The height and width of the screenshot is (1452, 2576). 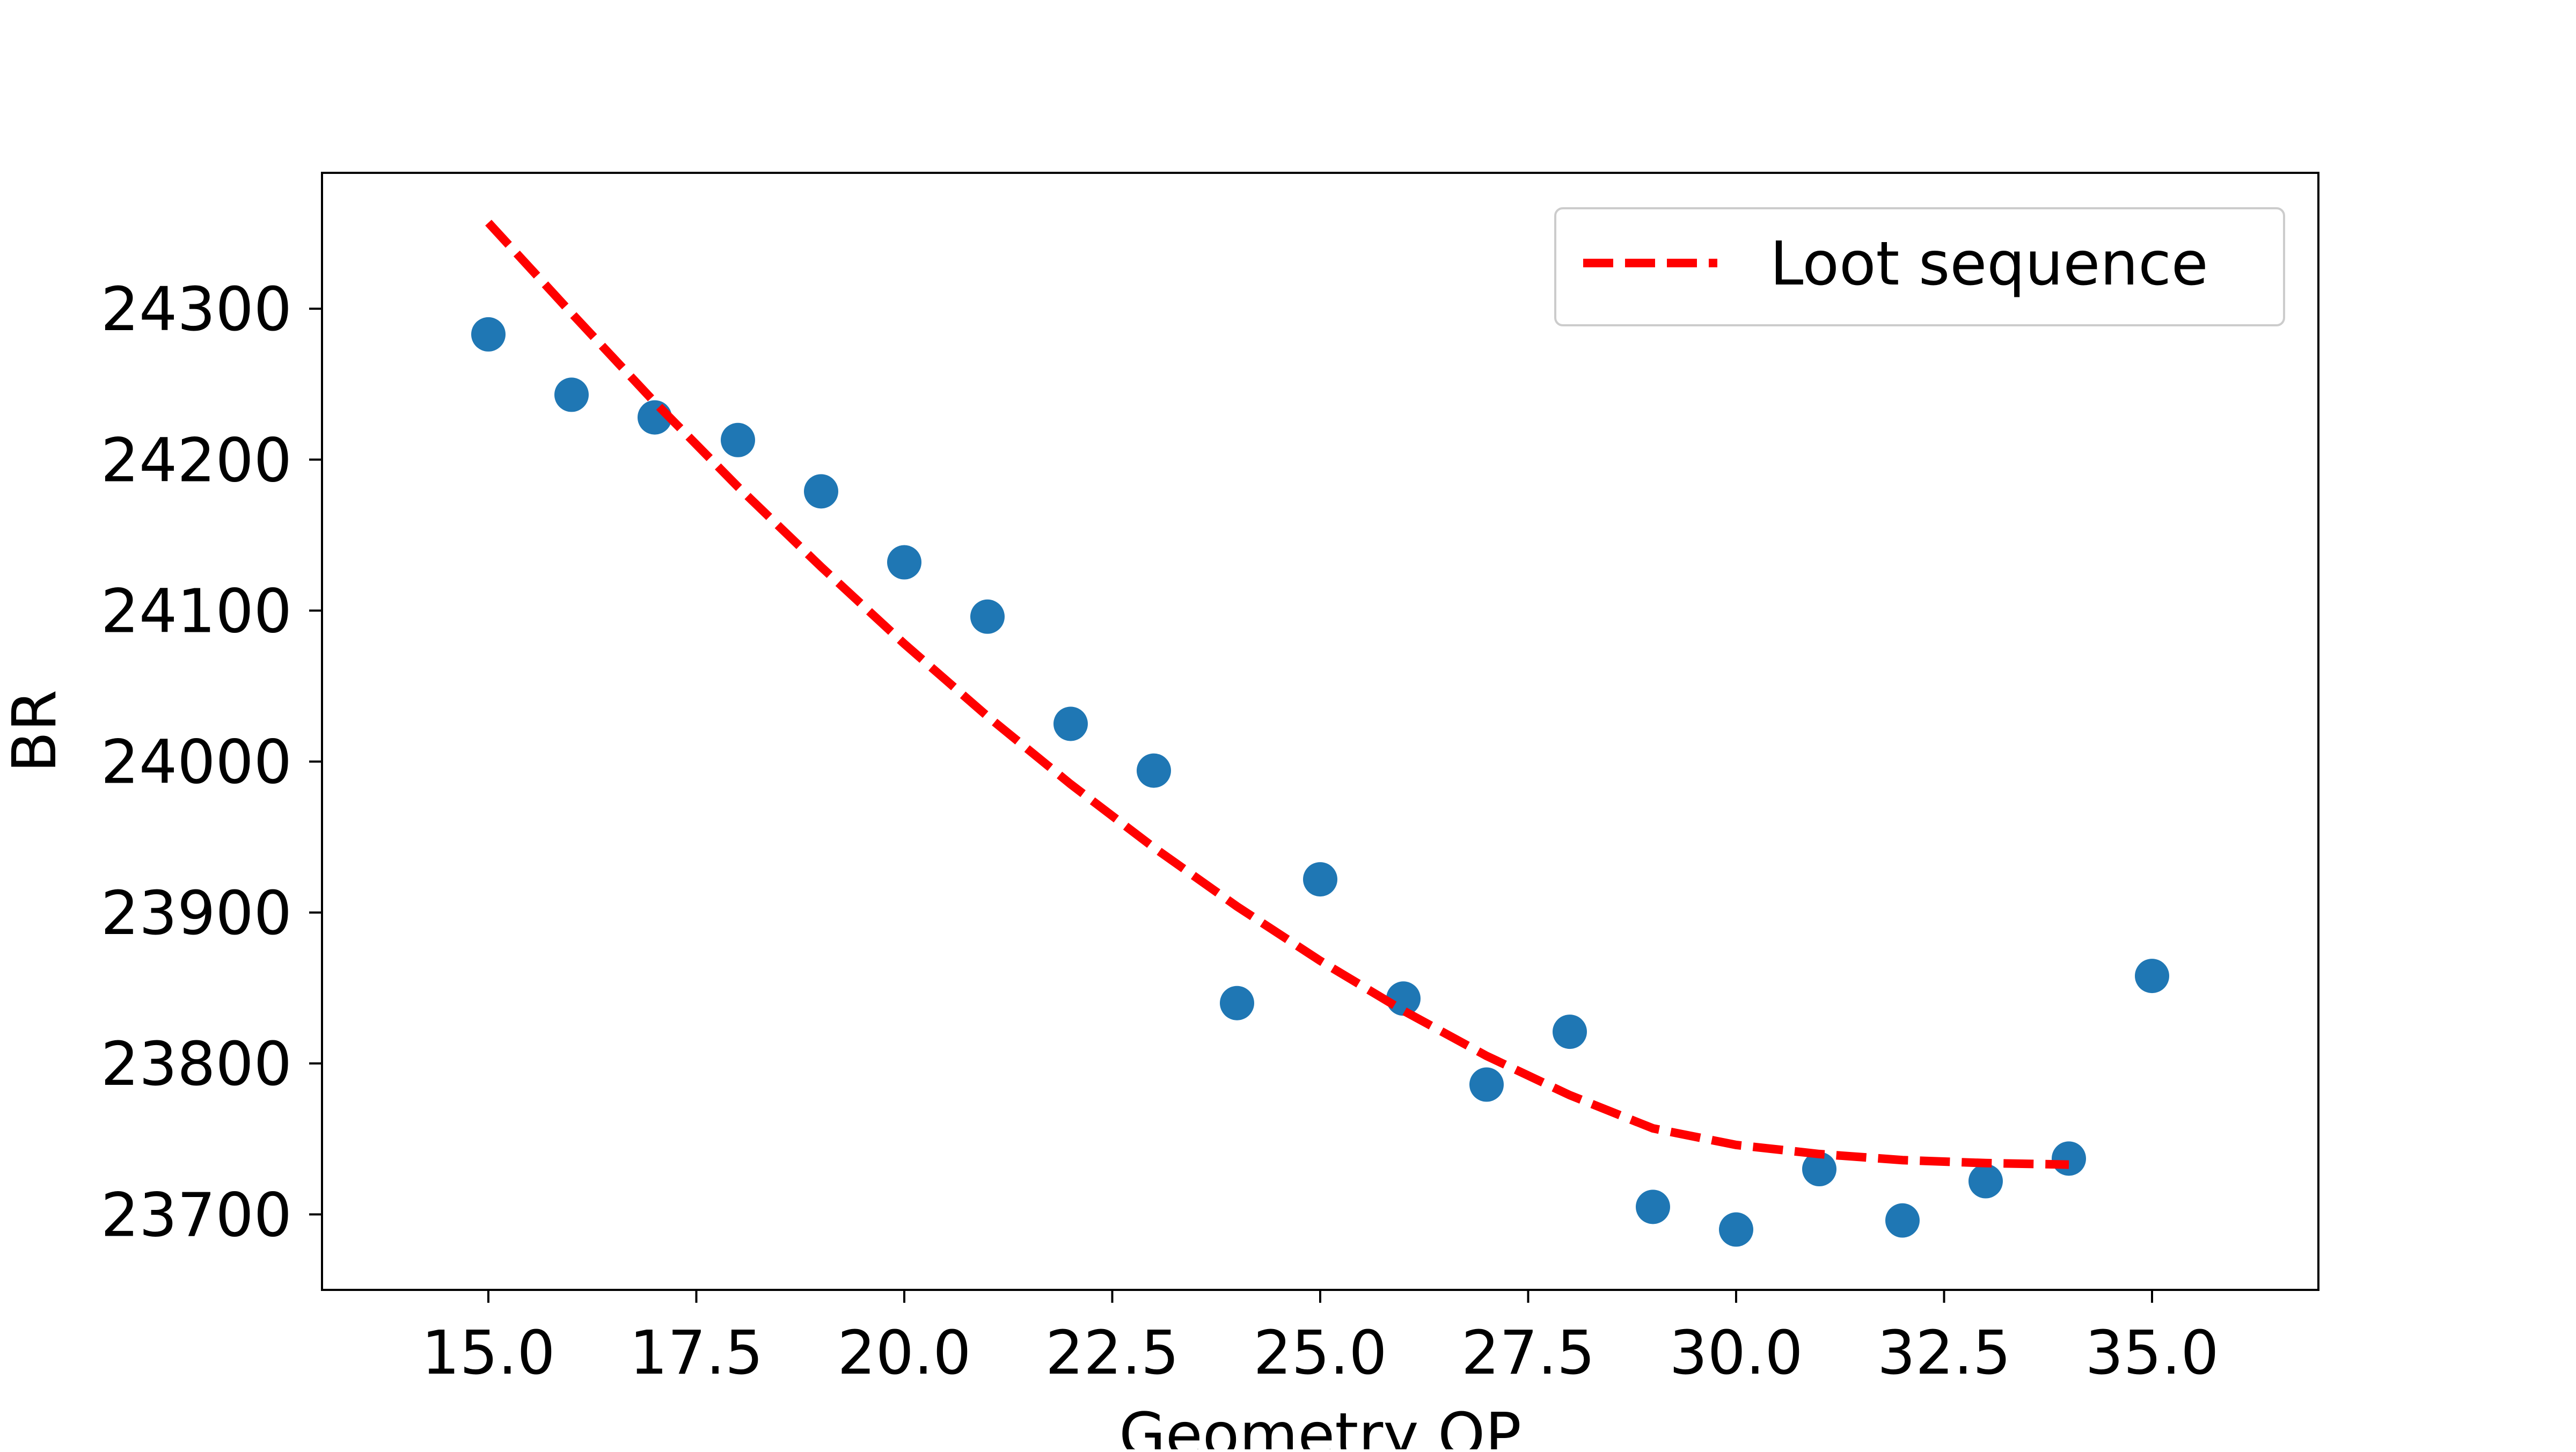 What do you see at coordinates (904, 1353) in the screenshot?
I see `x-tick-label: 20.0` at bounding box center [904, 1353].